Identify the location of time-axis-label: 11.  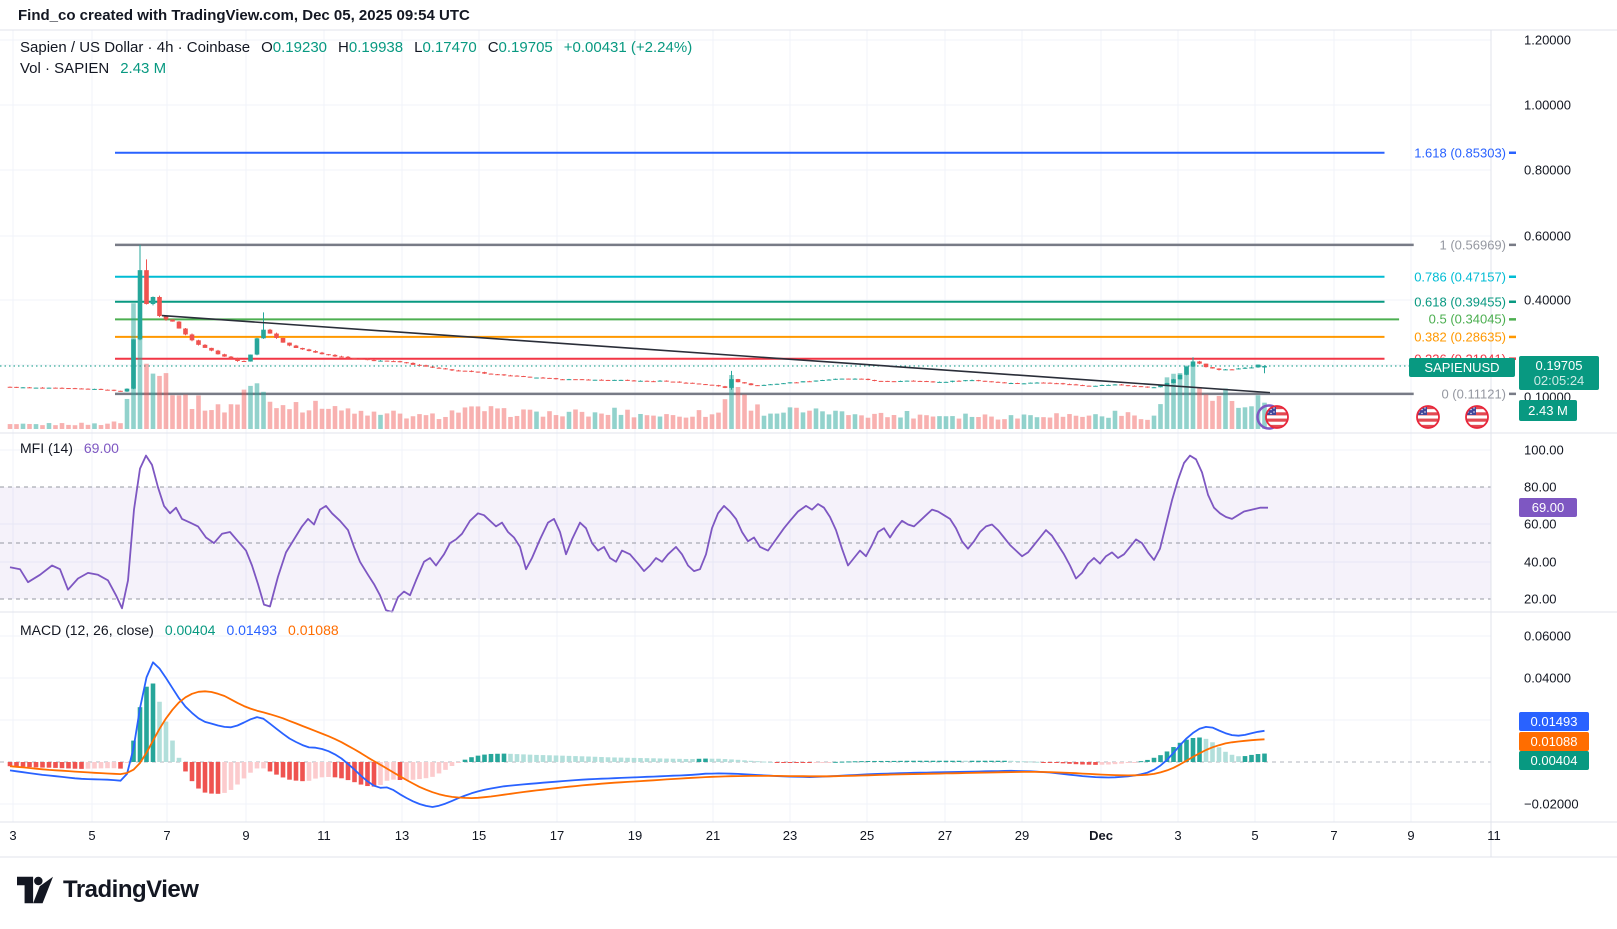
(1494, 835).